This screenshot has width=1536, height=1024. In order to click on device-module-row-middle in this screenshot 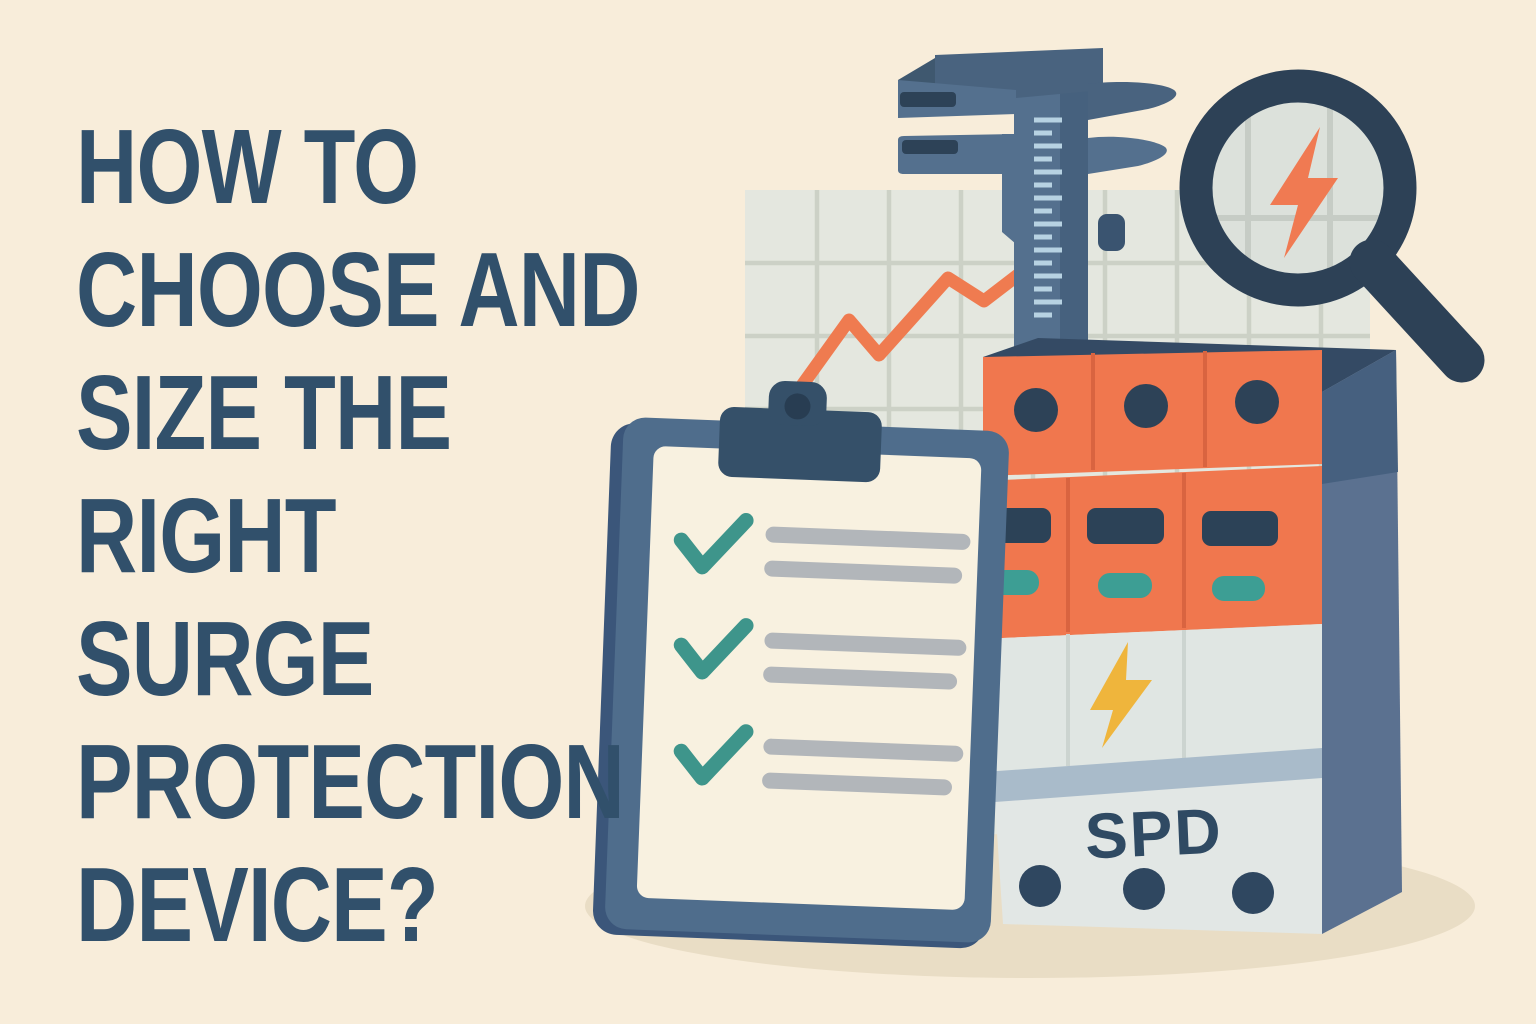, I will do `click(1139, 553)`.